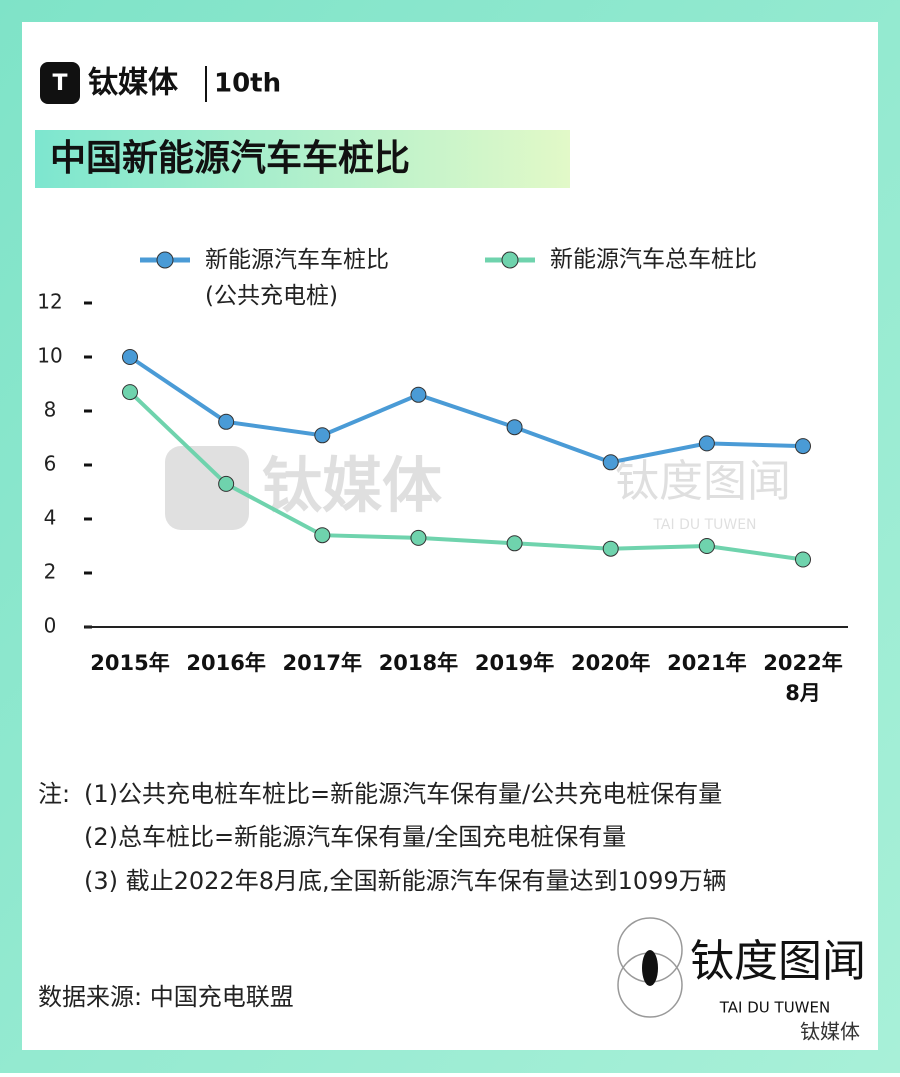 Image resolution: width=900 pixels, height=1077 pixels. What do you see at coordinates (50, 572) in the screenshot?
I see `y-tick-label: 2` at bounding box center [50, 572].